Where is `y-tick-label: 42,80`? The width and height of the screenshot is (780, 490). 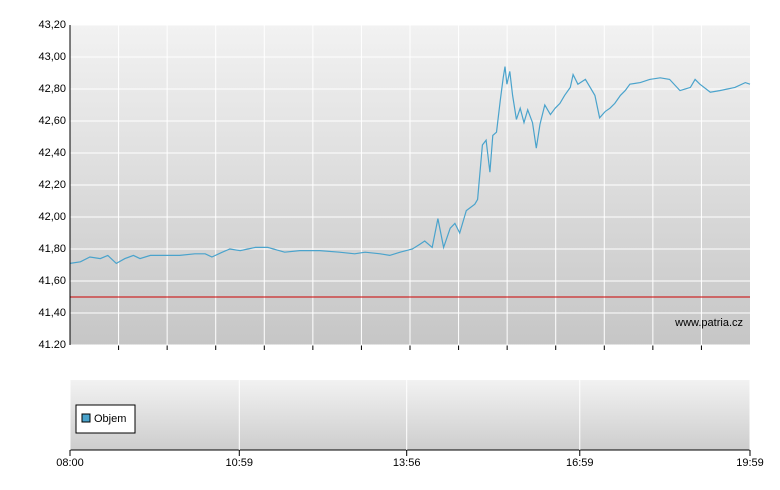
y-tick-label: 42,80 is located at coordinates (52, 89).